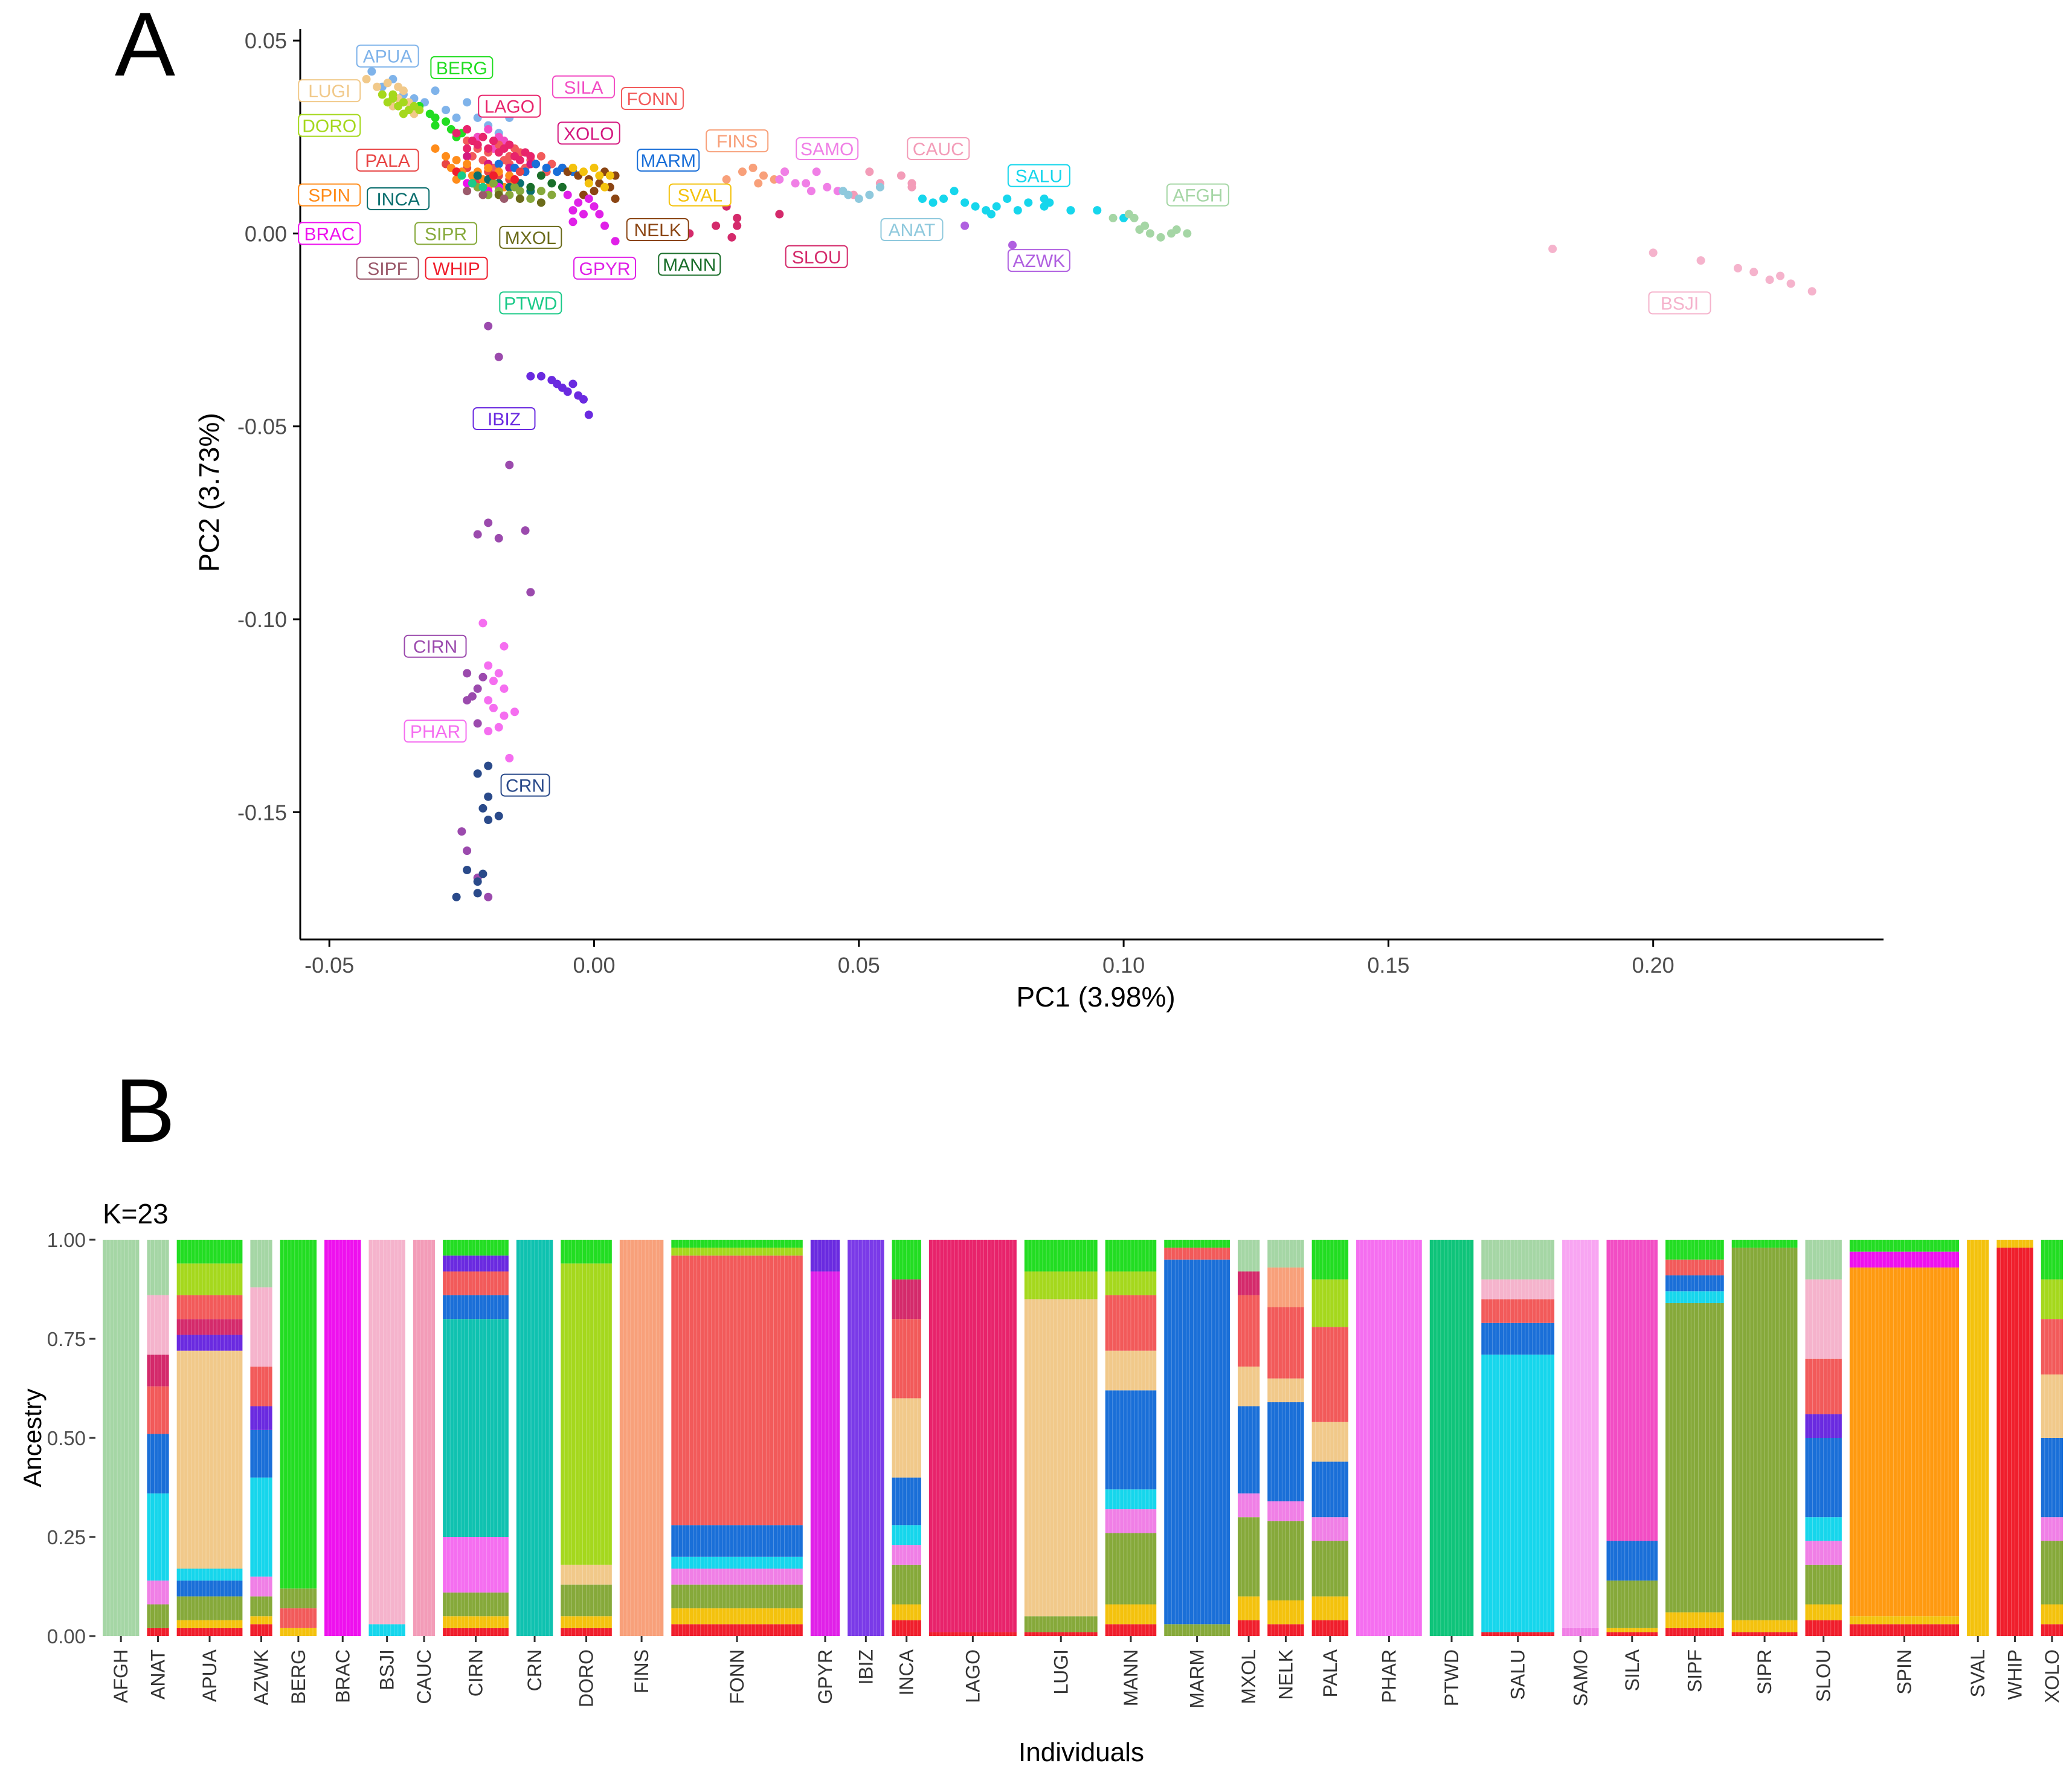 This screenshot has height=1772, width=2072. What do you see at coordinates (816, 171) in the screenshot?
I see `a-point-samo` at bounding box center [816, 171].